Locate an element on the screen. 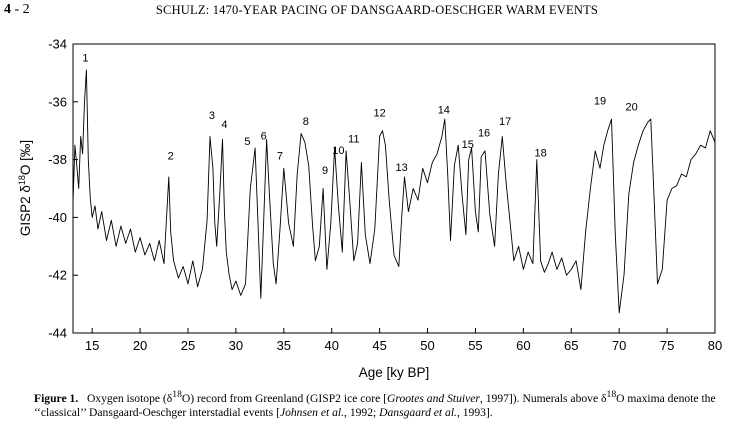 The height and width of the screenshot is (442, 754). caption-i3: Dansgaard et al. is located at coordinates (418, 413).